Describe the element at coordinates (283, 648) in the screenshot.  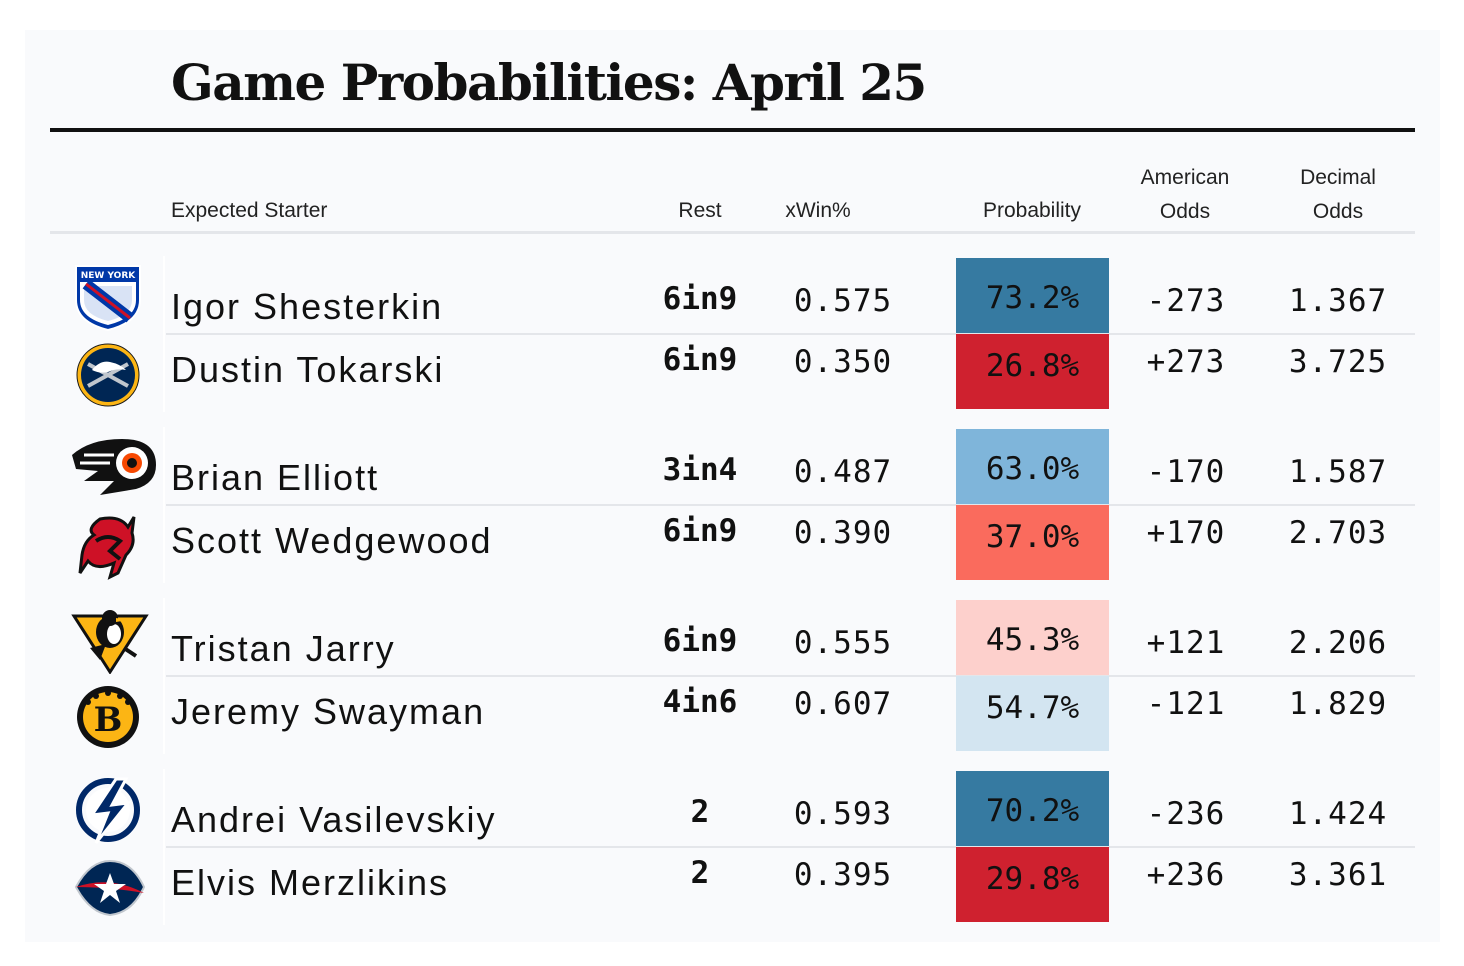
I see `starter-name: Tristan Jarry` at that location.